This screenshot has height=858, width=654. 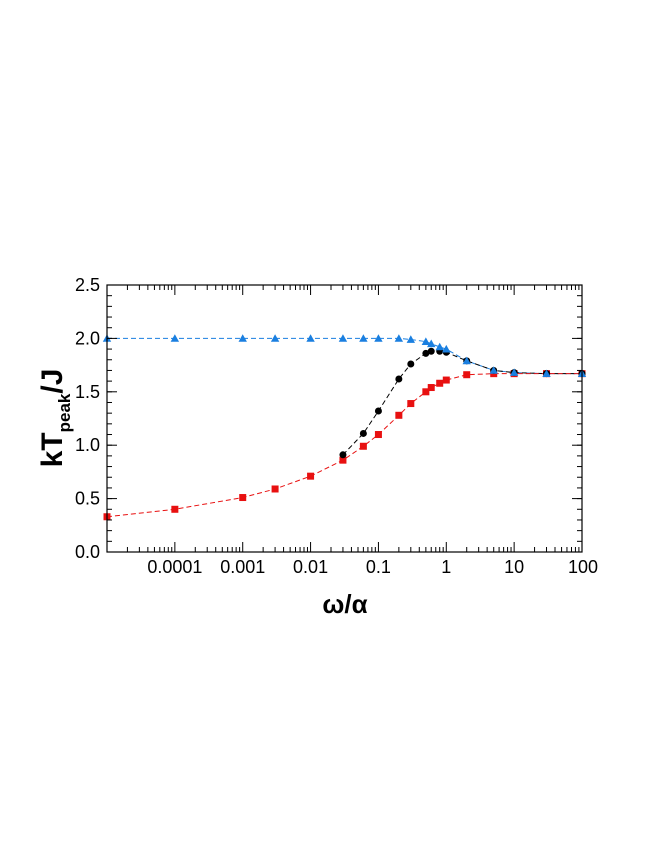 I want to click on x-tick-label: 10, so click(x=514, y=567).